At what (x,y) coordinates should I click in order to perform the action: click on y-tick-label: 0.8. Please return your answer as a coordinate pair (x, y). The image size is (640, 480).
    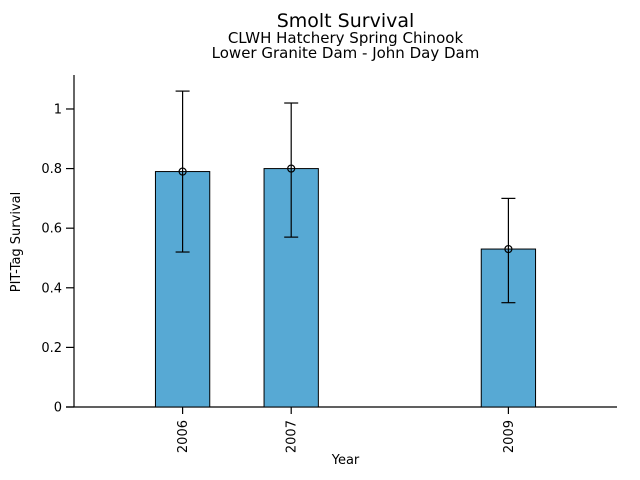
    Looking at the image, I should click on (51, 169).